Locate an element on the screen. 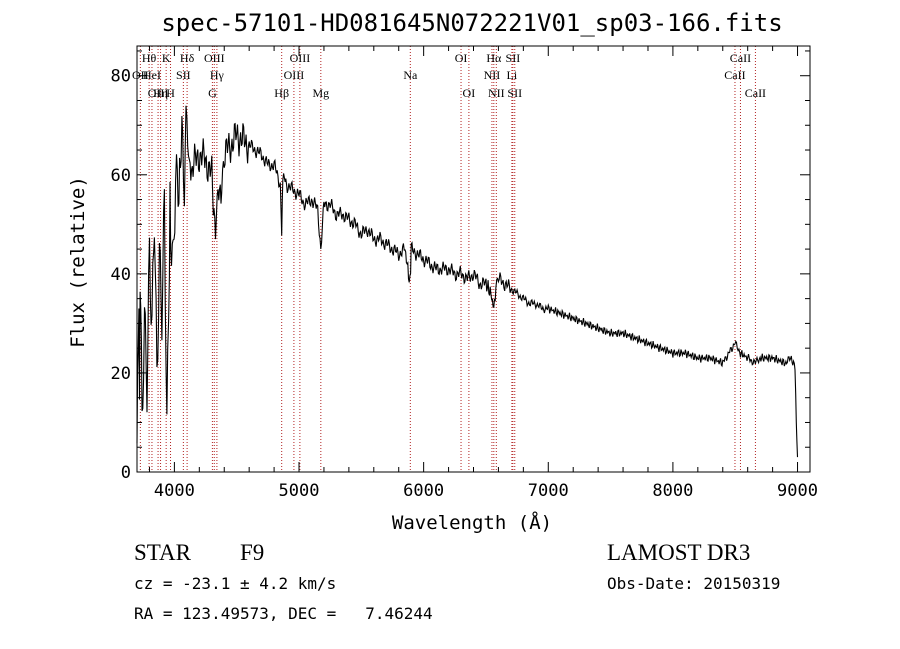 This screenshot has width=900, height=649. line-label-15: Mg is located at coordinates (320, 93).